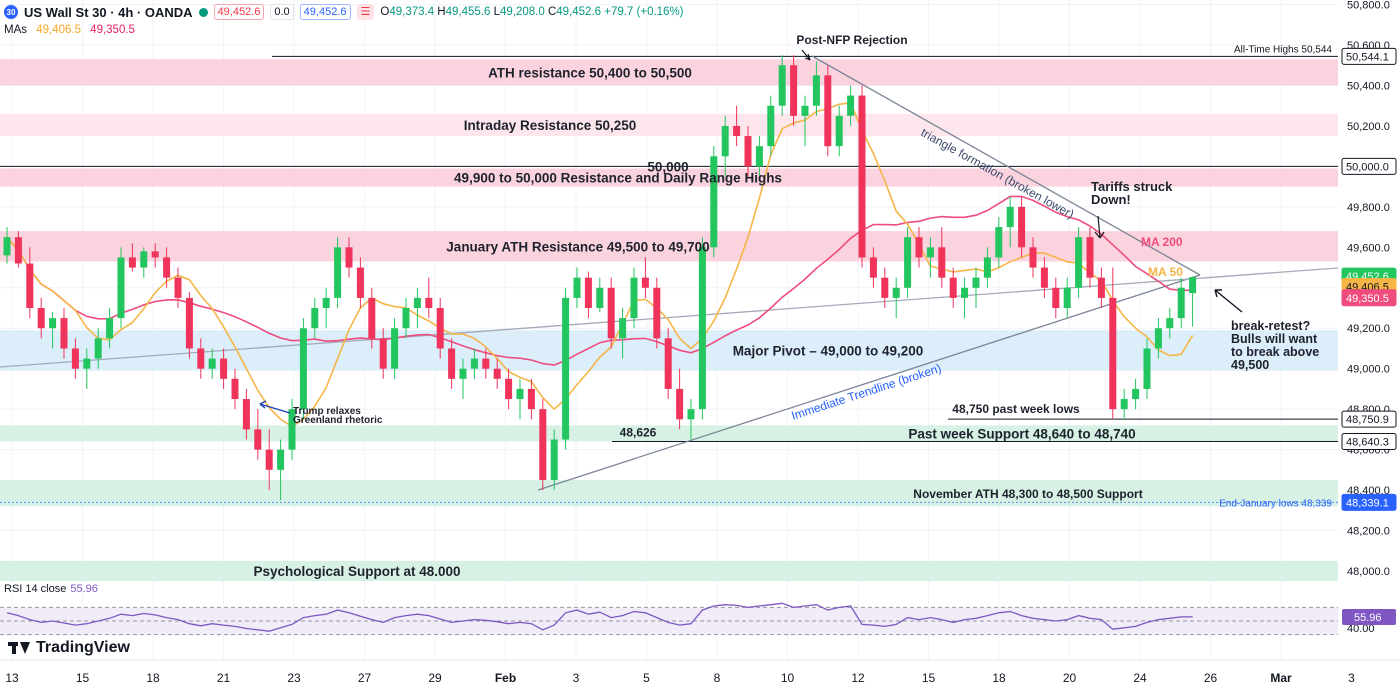 Image resolution: width=1400 pixels, height=688 pixels. What do you see at coordinates (669, 619) in the screenshot?
I see `rsi-pane` at bounding box center [669, 619].